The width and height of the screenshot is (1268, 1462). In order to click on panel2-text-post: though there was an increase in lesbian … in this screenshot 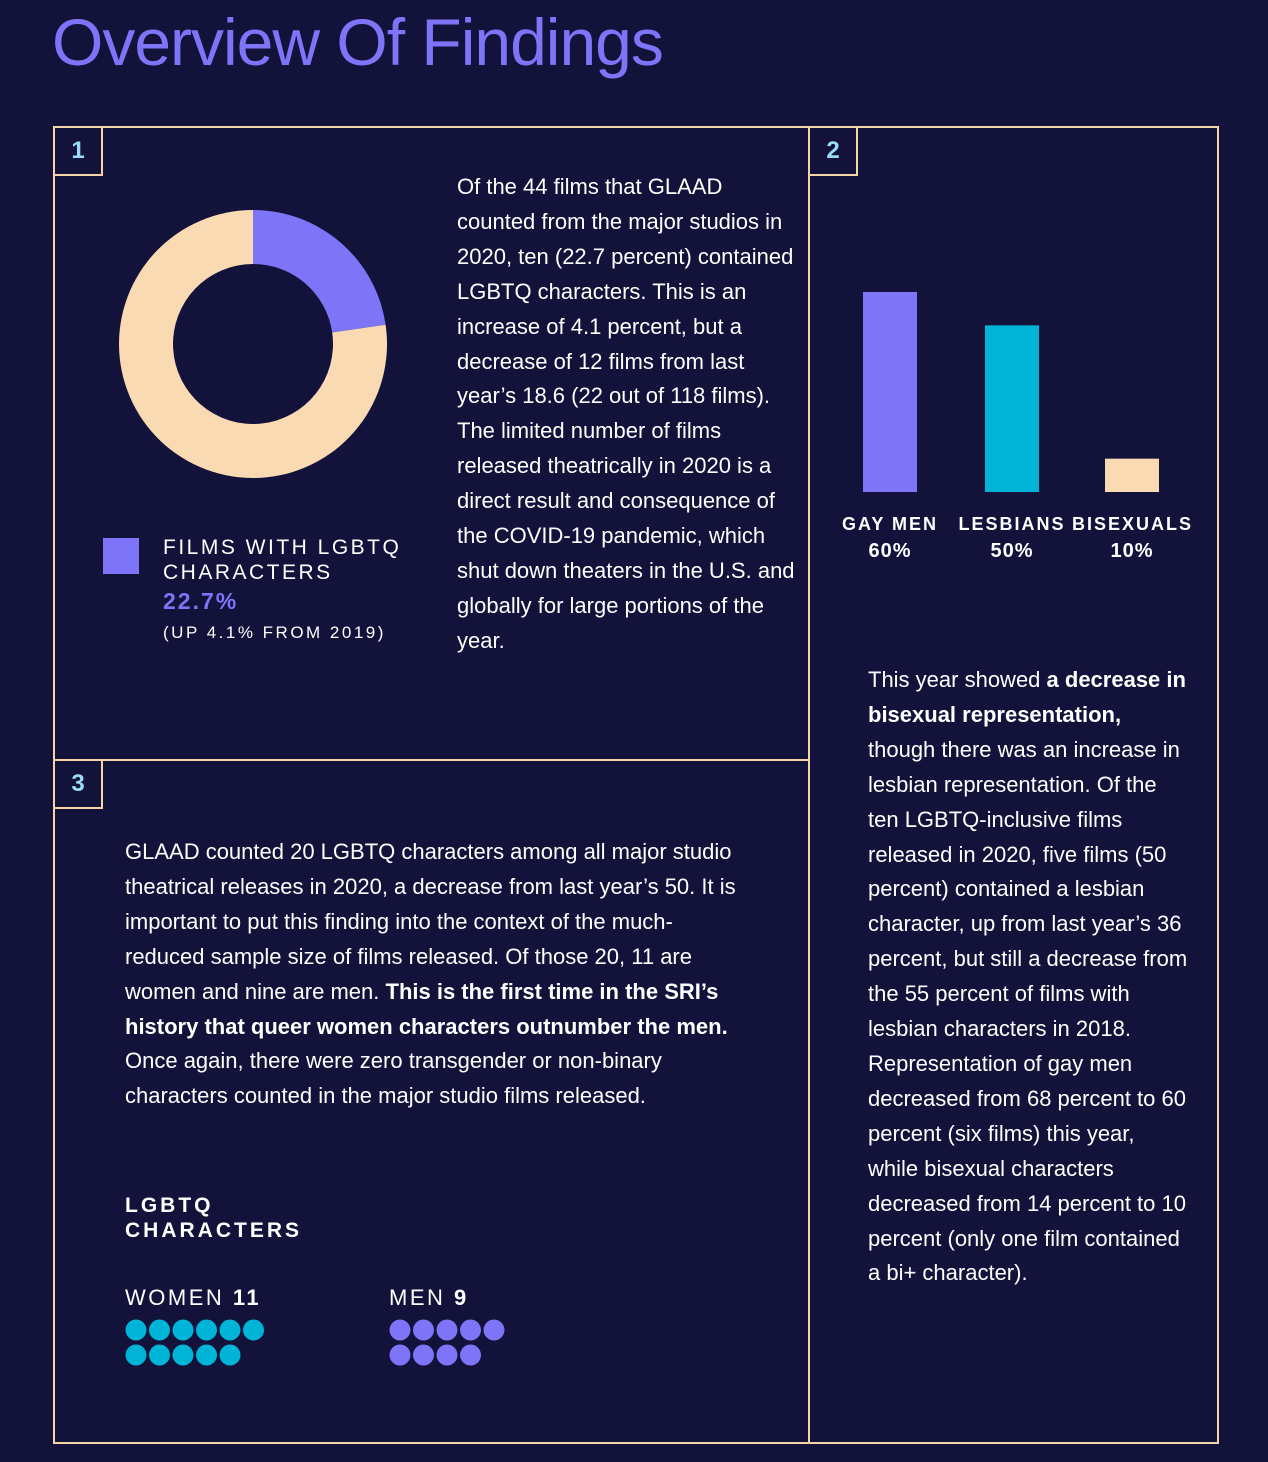, I will do `click(1028, 1011)`.